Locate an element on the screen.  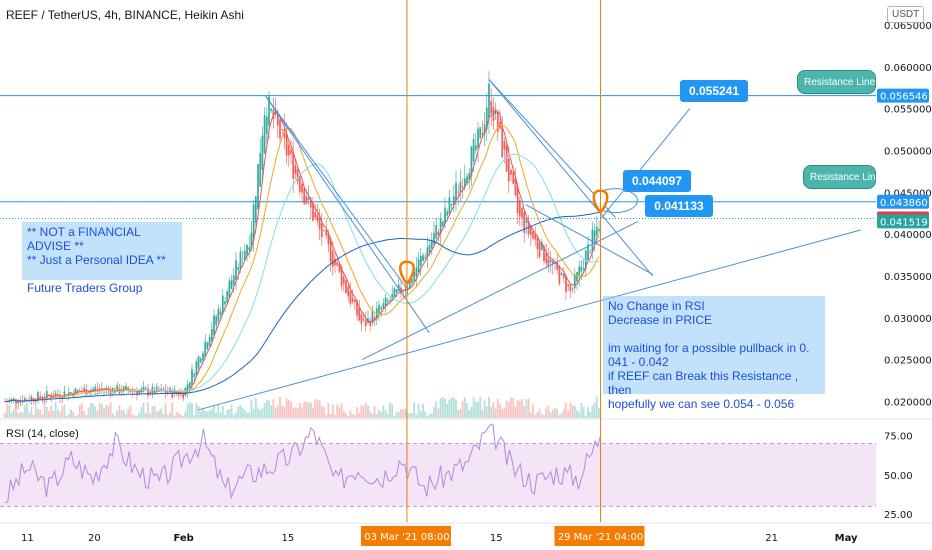
date-highlight-label: 03 Mar '21 08:00 is located at coordinates (406, 537).